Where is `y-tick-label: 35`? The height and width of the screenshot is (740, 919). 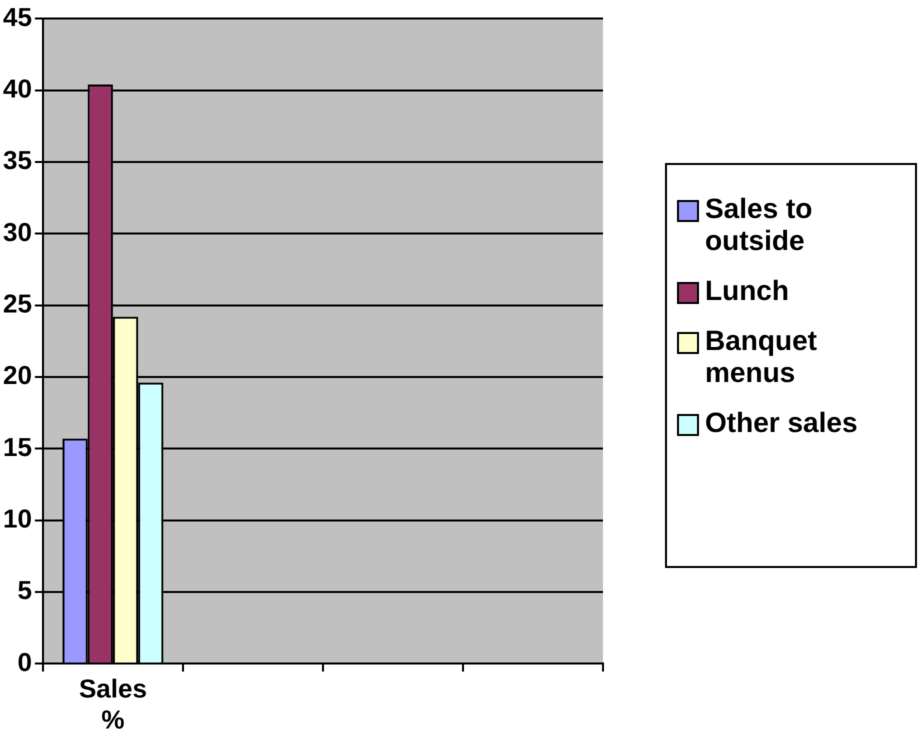
y-tick-label: 35 is located at coordinates (17, 160).